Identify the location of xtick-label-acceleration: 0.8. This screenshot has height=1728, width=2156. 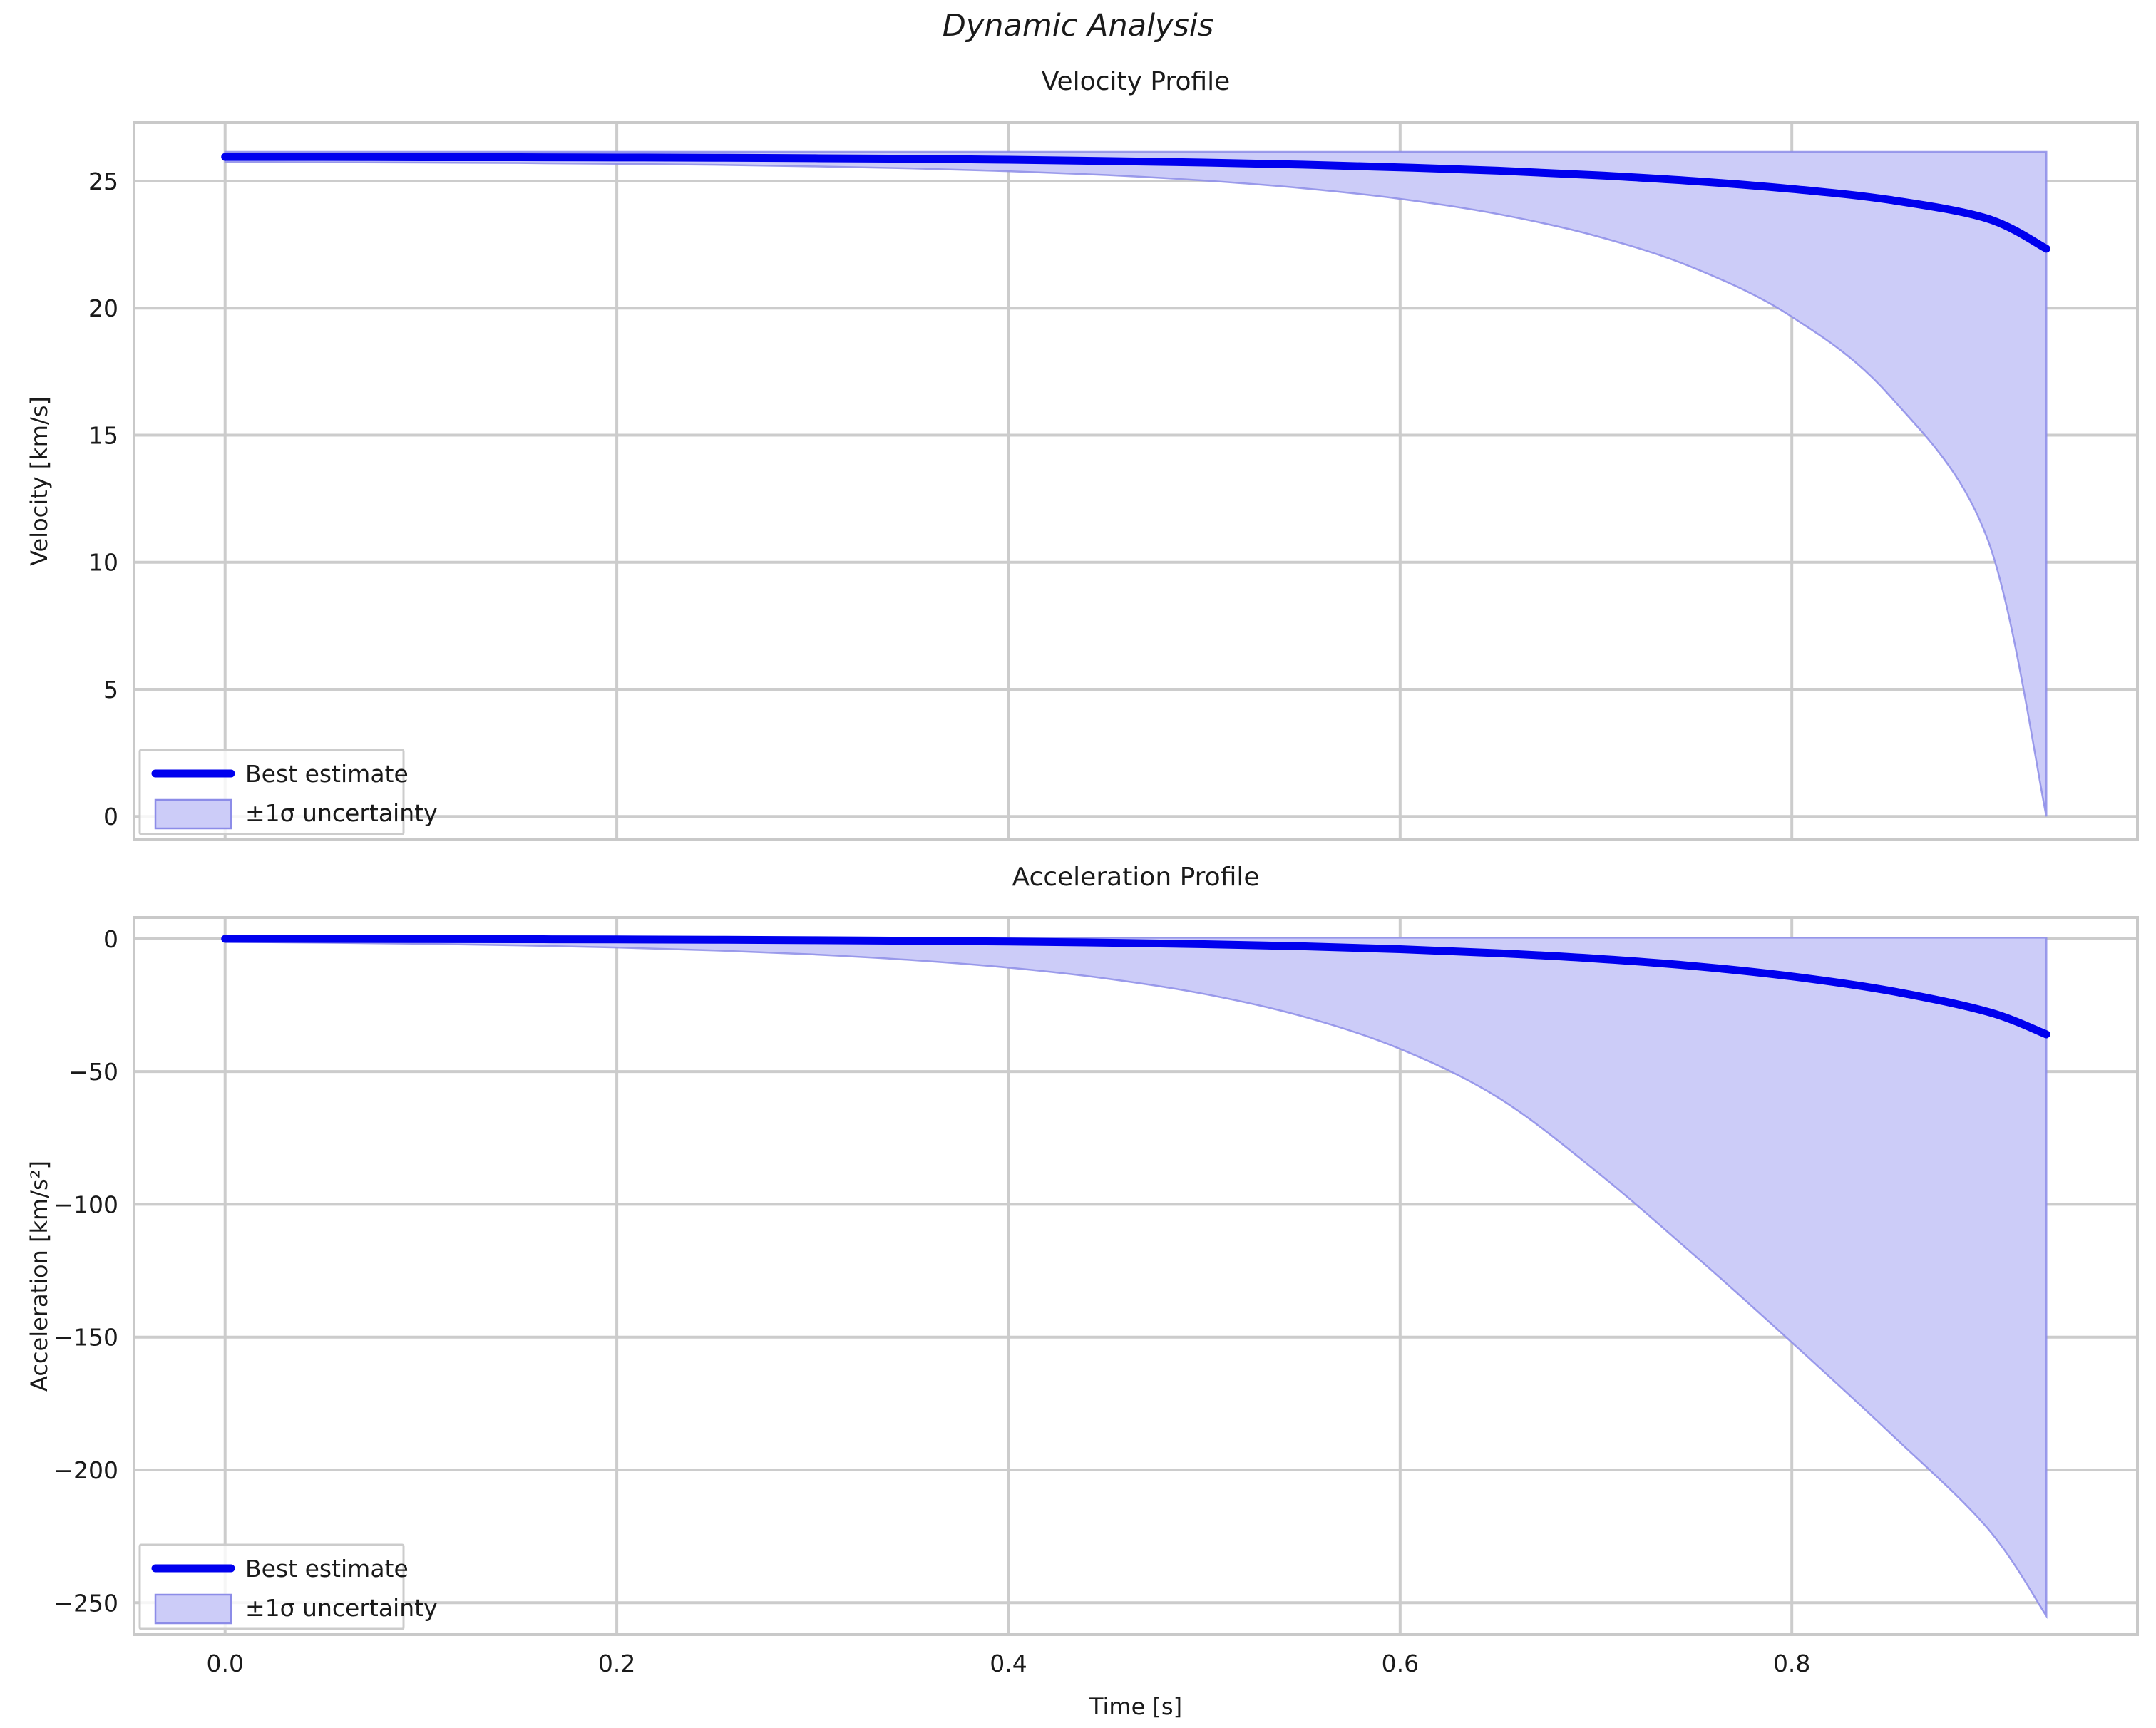
(1791, 1663).